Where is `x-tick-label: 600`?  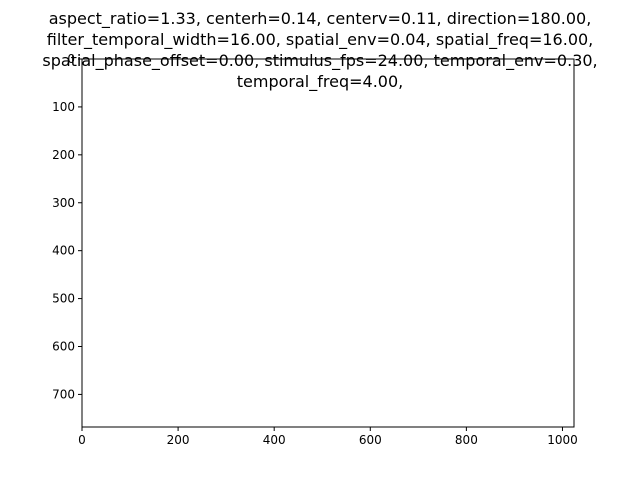 x-tick-label: 600 is located at coordinates (370, 440).